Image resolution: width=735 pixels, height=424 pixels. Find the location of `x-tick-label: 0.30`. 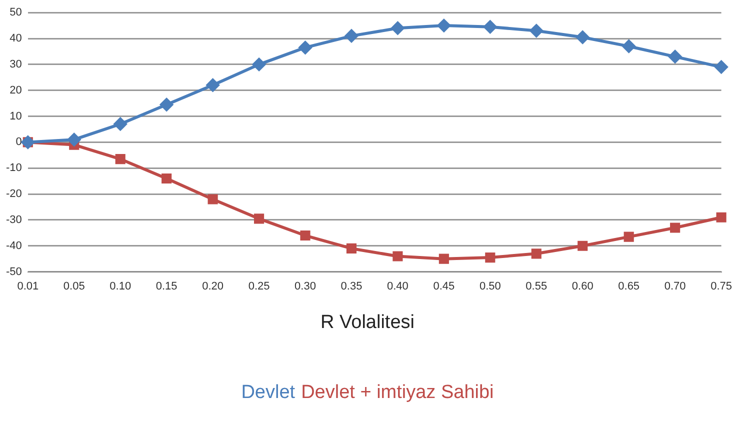

x-tick-label: 0.30 is located at coordinates (305, 286).